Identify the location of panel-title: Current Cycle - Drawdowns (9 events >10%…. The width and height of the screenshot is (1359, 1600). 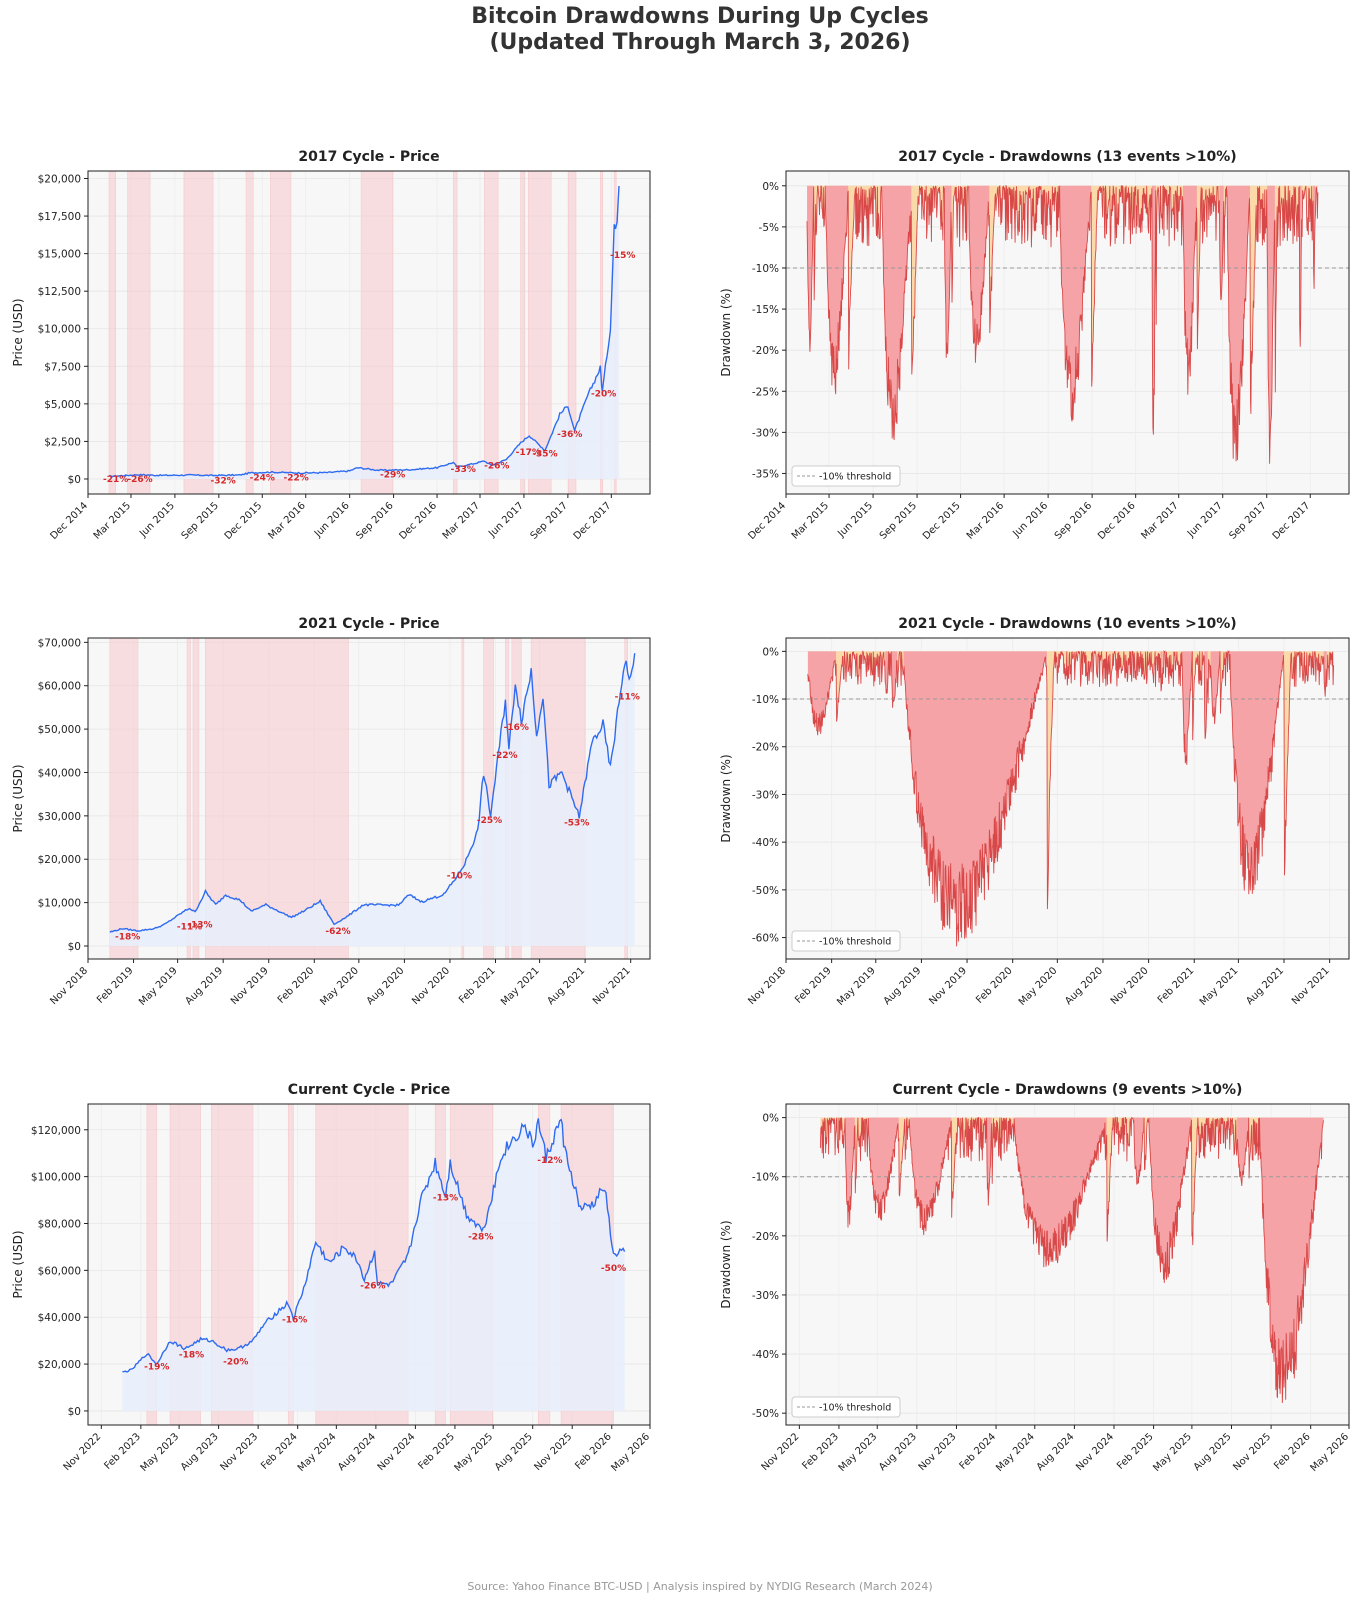
(1068, 1090).